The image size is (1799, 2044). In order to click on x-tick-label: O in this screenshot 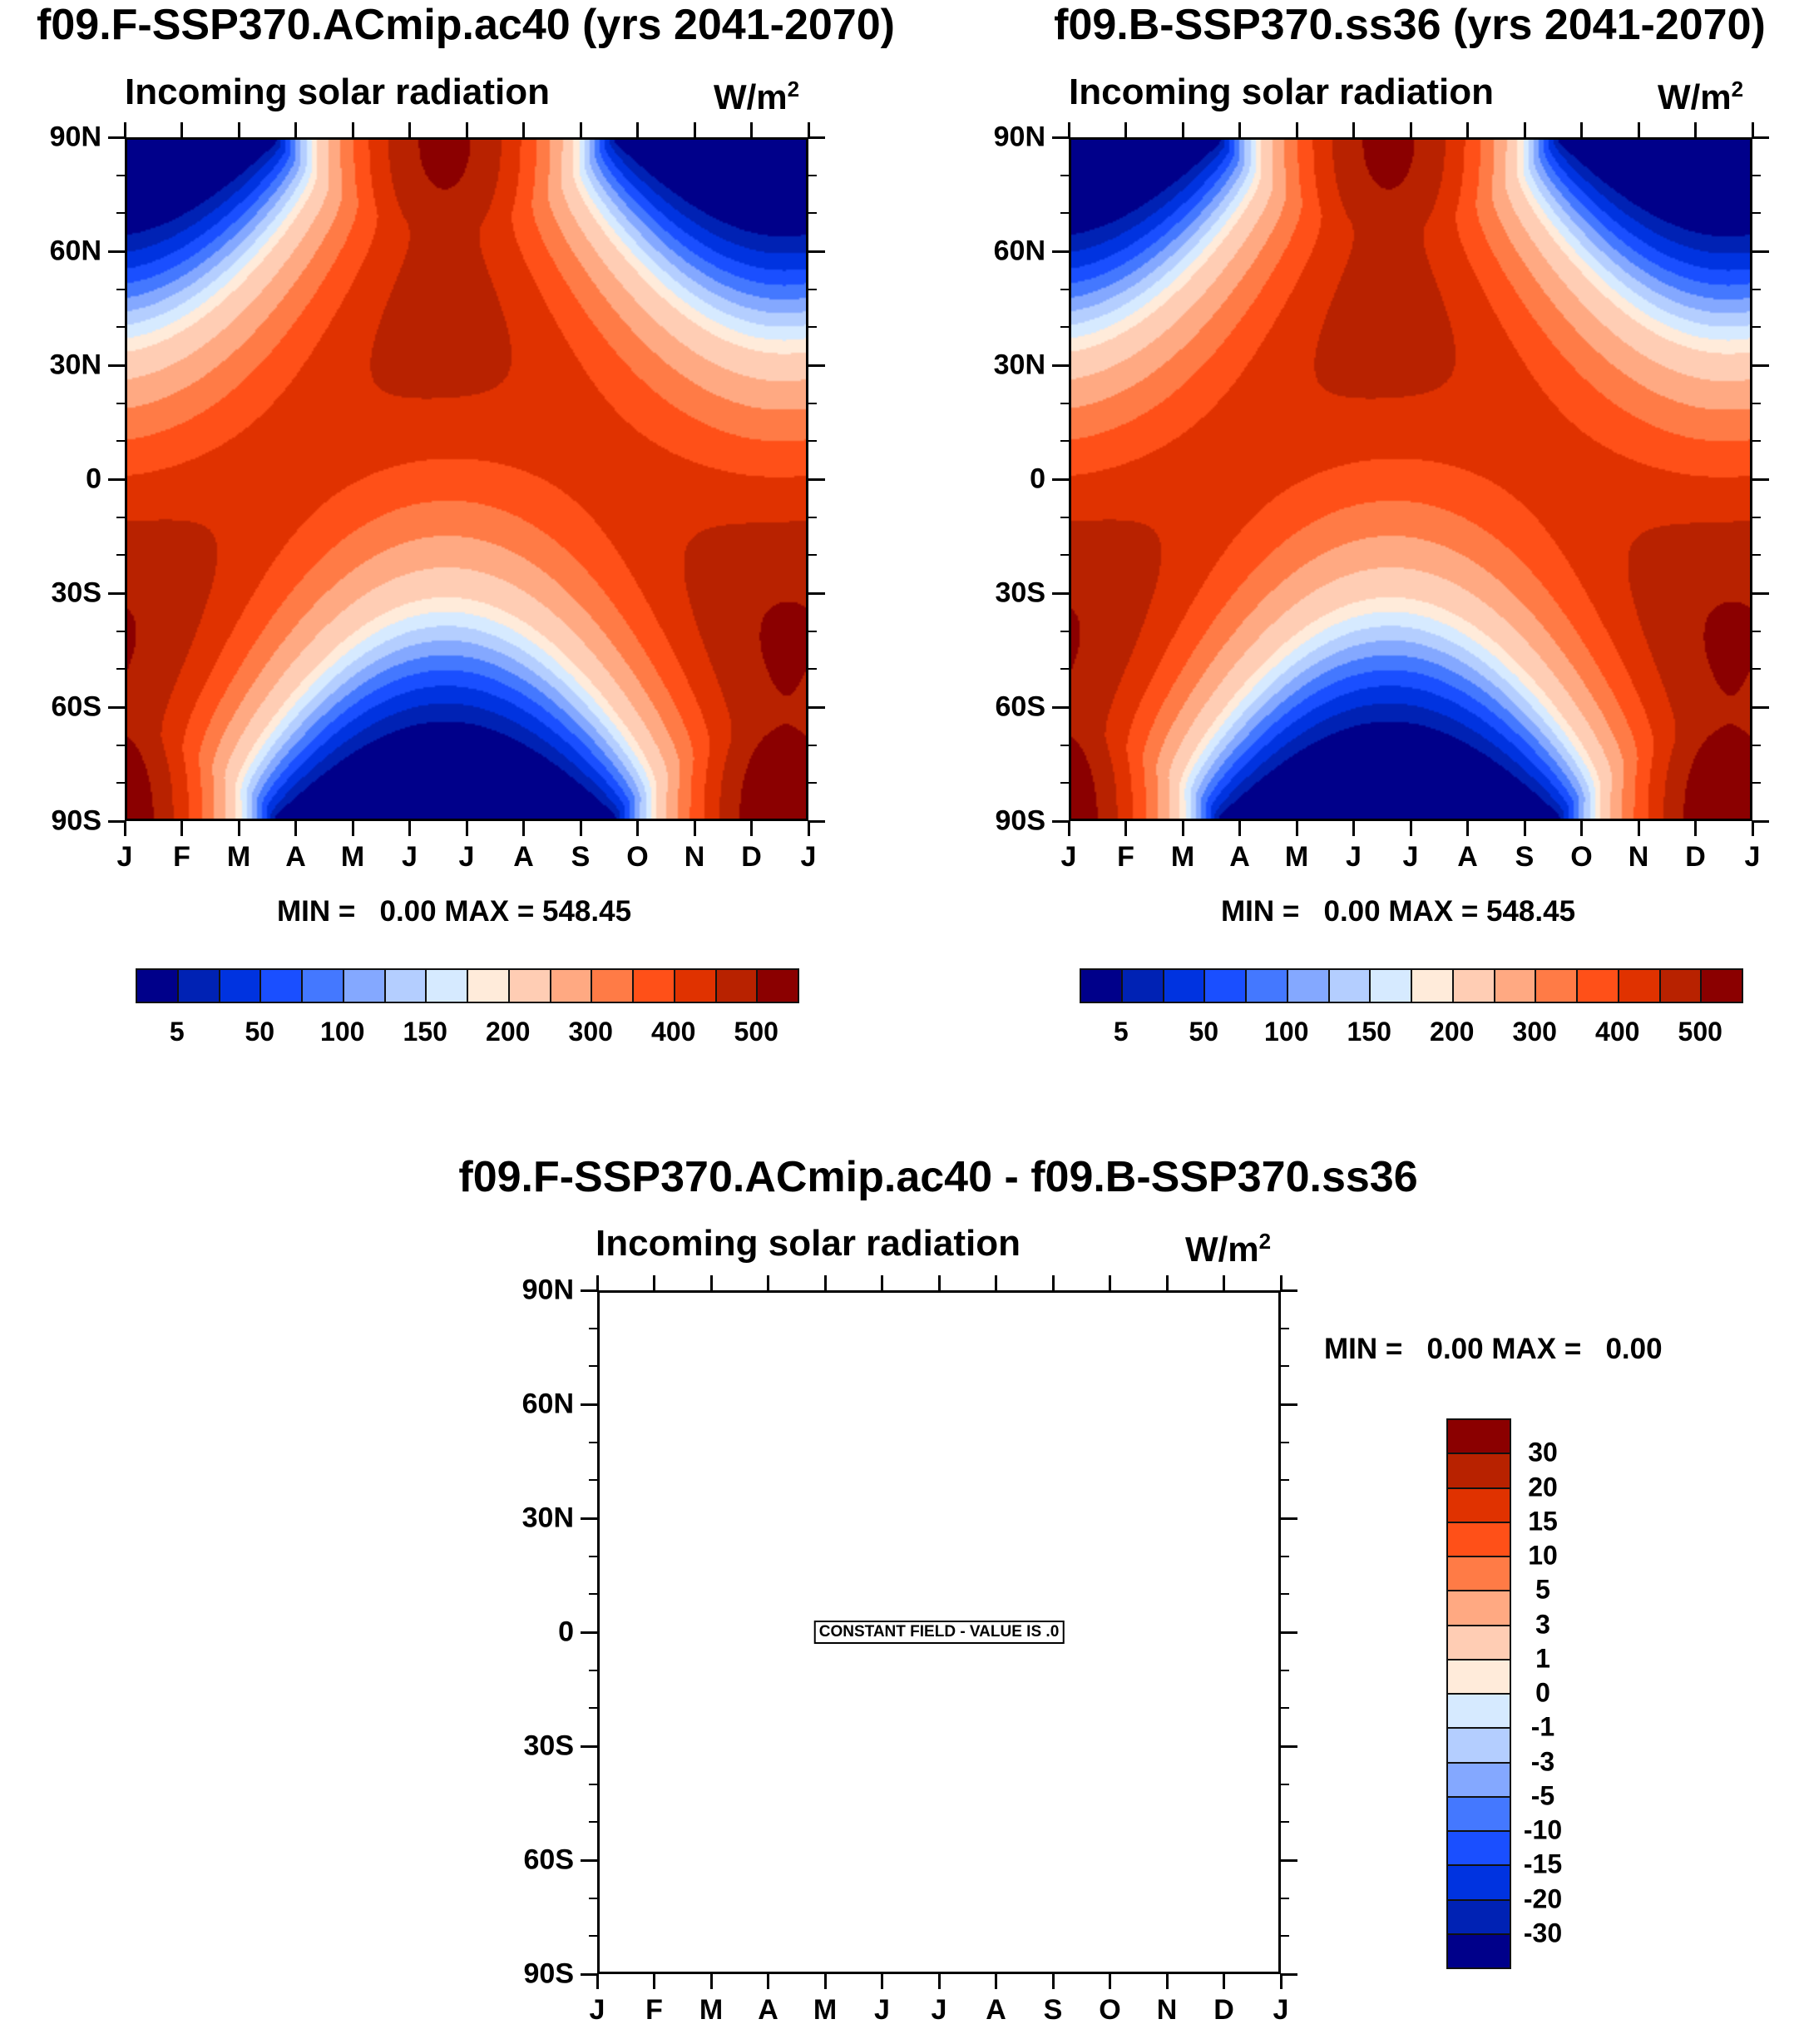, I will do `click(637, 857)`.